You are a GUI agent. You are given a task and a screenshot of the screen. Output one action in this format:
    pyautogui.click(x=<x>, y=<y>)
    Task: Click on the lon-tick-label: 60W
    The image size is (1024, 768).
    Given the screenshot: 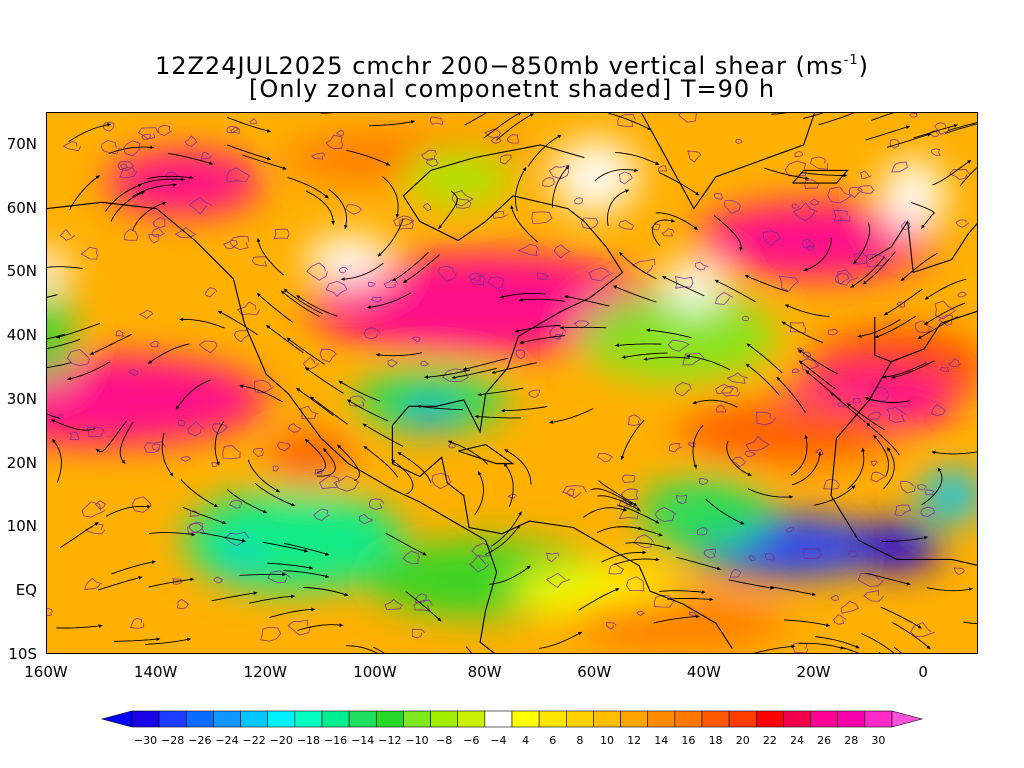 What is the action you would take?
    pyautogui.click(x=594, y=672)
    